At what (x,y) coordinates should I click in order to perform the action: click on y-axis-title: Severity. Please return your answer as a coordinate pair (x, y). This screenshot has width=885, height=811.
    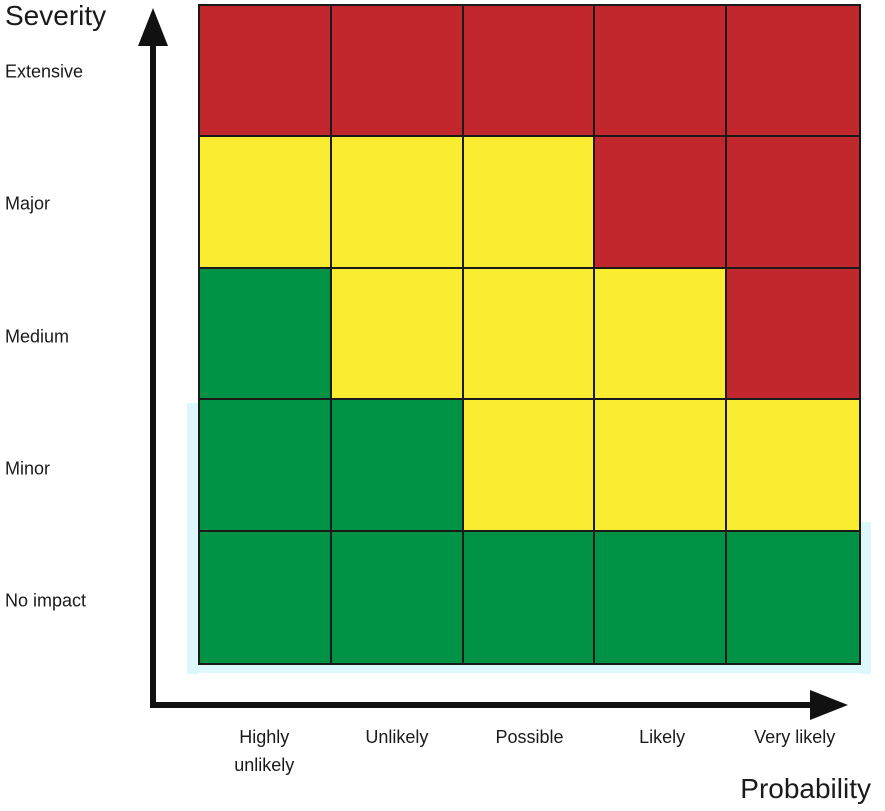
    Looking at the image, I should click on (56, 15).